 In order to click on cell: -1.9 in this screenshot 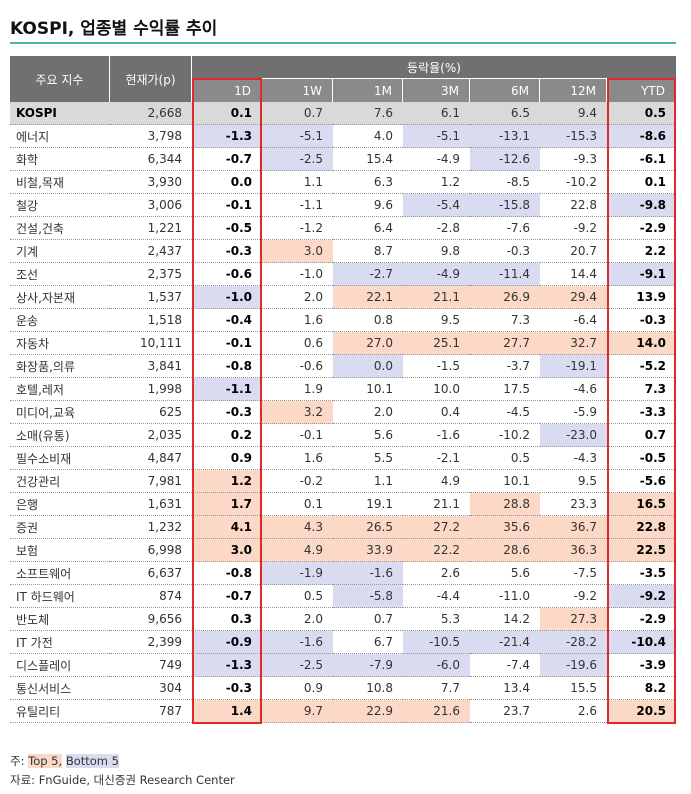, I will do `click(297, 573)`.